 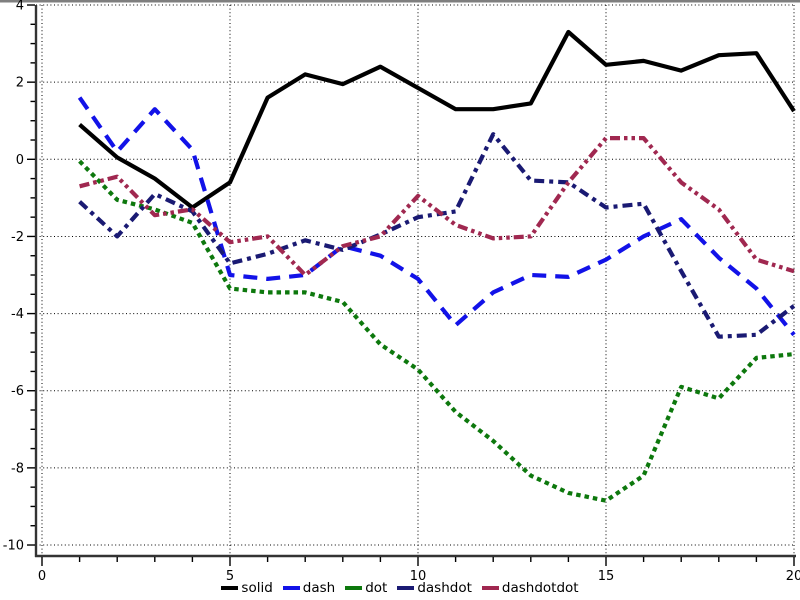 I want to click on legend-swatch-dot, so click(x=354, y=588).